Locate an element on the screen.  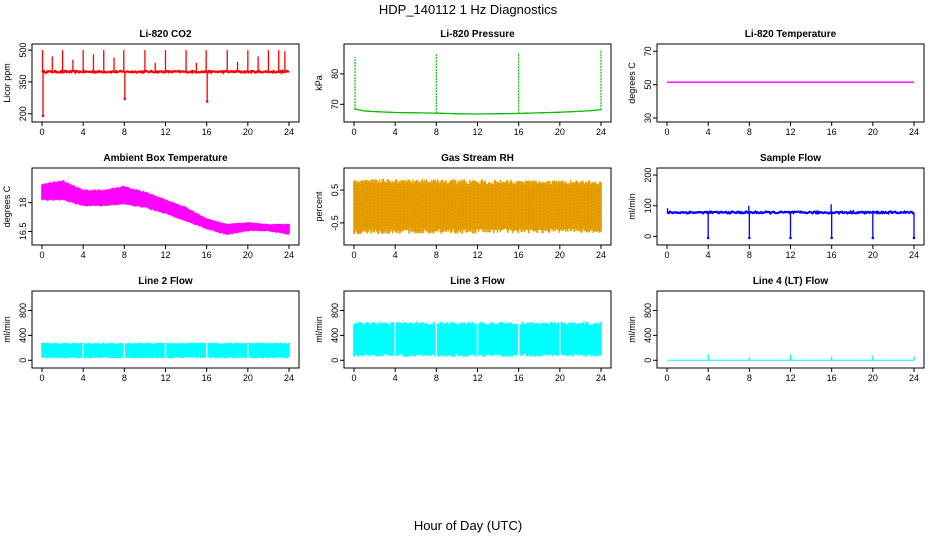
y-tick-label: 500 is located at coordinates (23, 50).